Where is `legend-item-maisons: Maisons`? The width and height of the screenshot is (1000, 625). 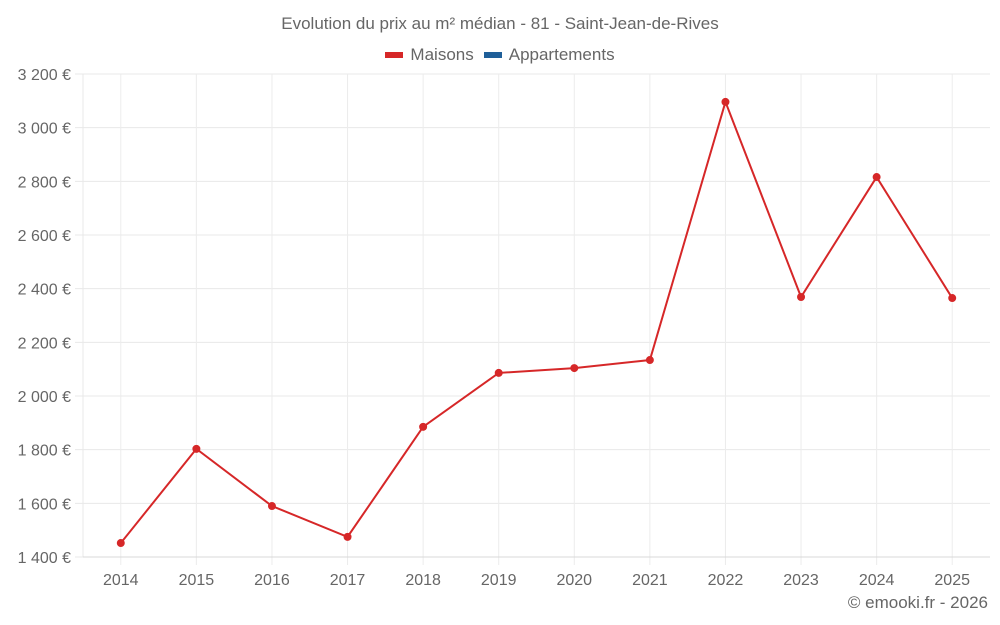 legend-item-maisons: Maisons is located at coordinates (429, 55).